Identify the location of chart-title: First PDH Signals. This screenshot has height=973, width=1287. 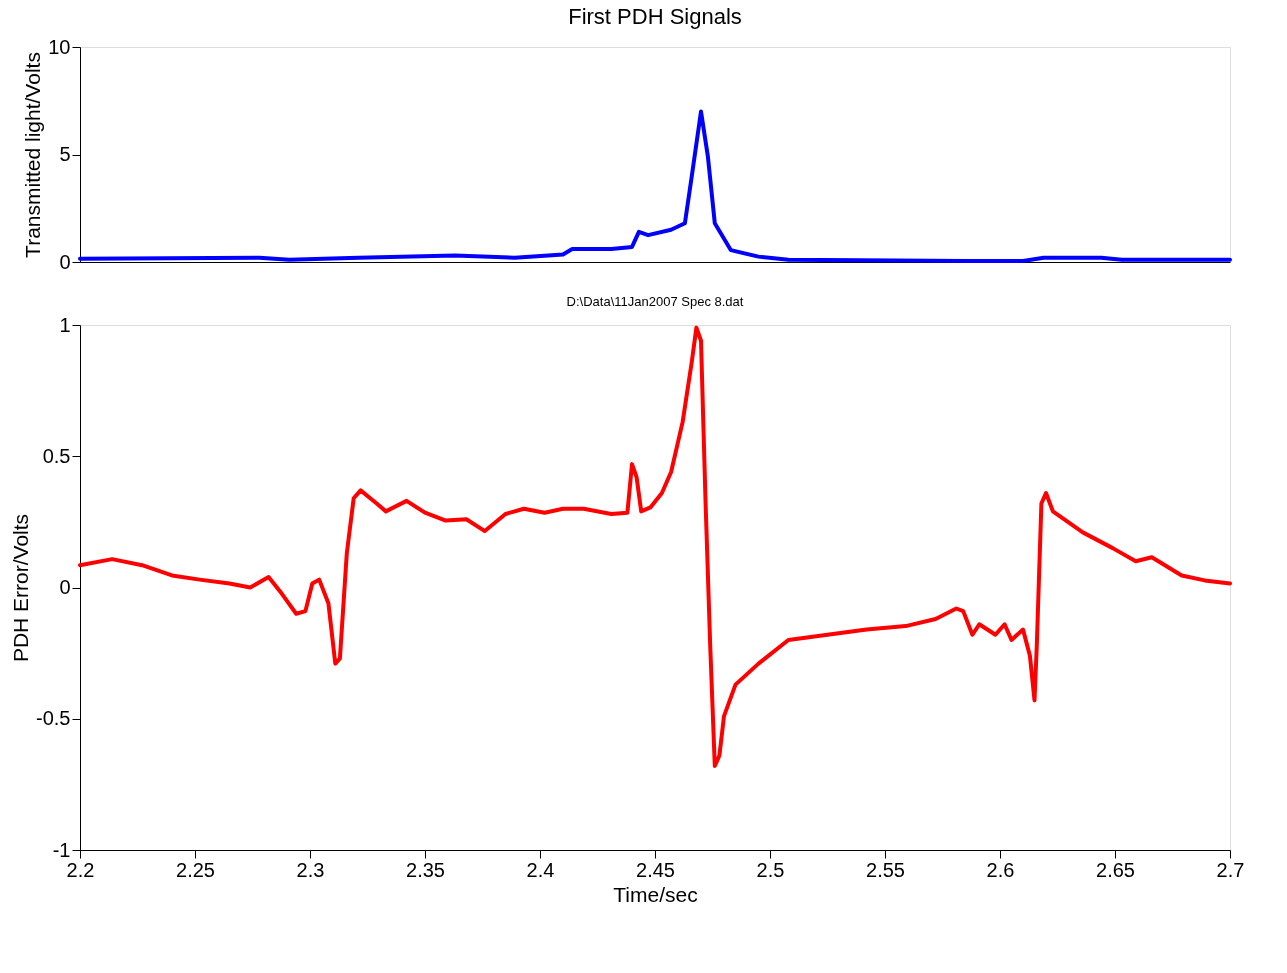
(655, 16).